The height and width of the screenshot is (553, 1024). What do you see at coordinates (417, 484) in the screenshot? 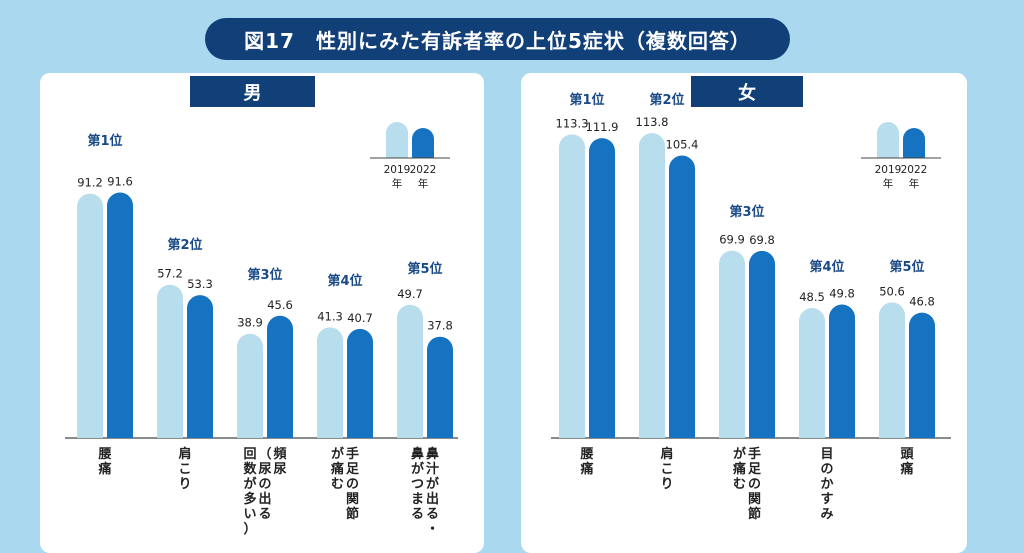
I see `category-label-char: つ` at bounding box center [417, 484].